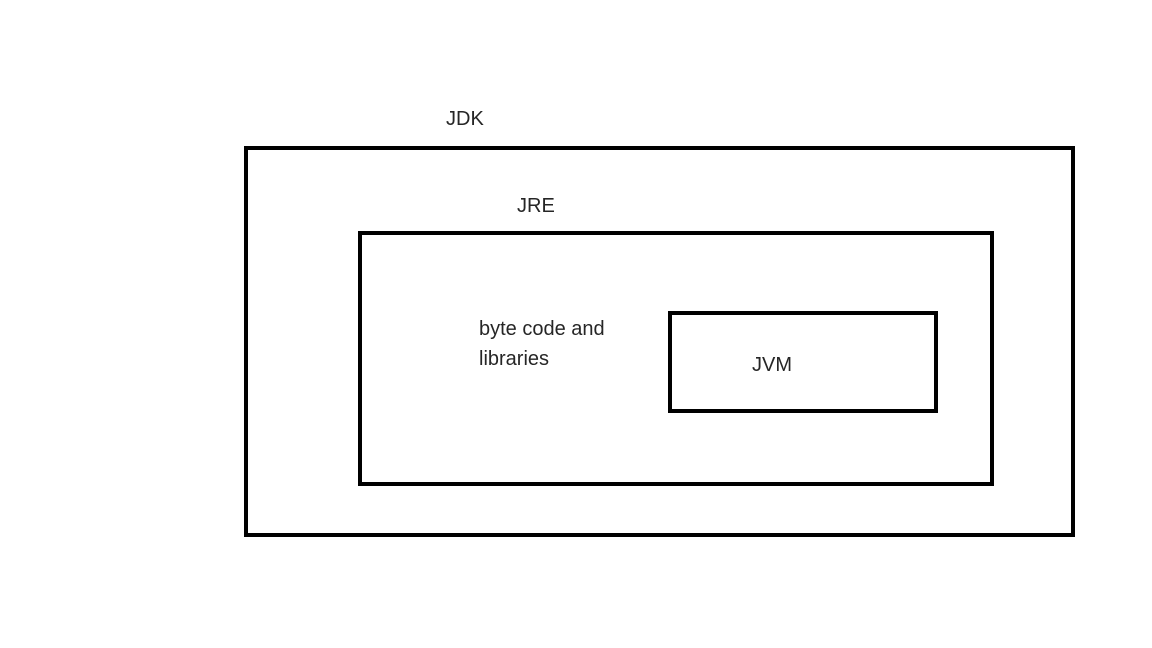 The width and height of the screenshot is (1152, 648). Describe the element at coordinates (465, 119) in the screenshot. I see `jdk-label: JDK` at that location.